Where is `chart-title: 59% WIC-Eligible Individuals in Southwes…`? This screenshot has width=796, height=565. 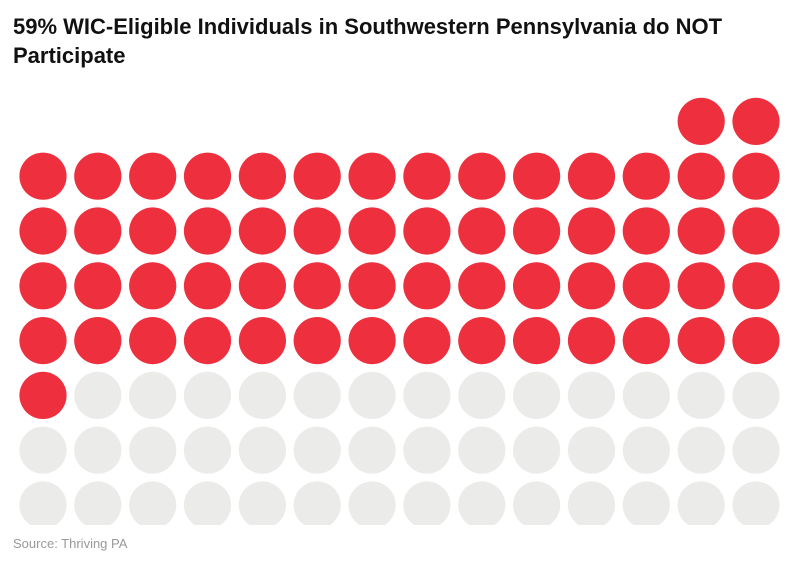 chart-title: 59% WIC-Eligible Individuals in Southwes… is located at coordinates (368, 41).